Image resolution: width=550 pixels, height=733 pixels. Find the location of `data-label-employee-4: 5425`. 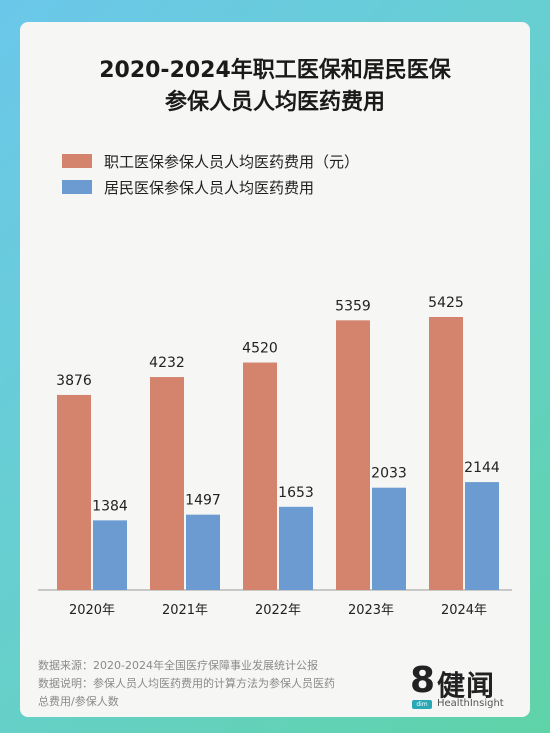

data-label-employee-4: 5425 is located at coordinates (446, 303).